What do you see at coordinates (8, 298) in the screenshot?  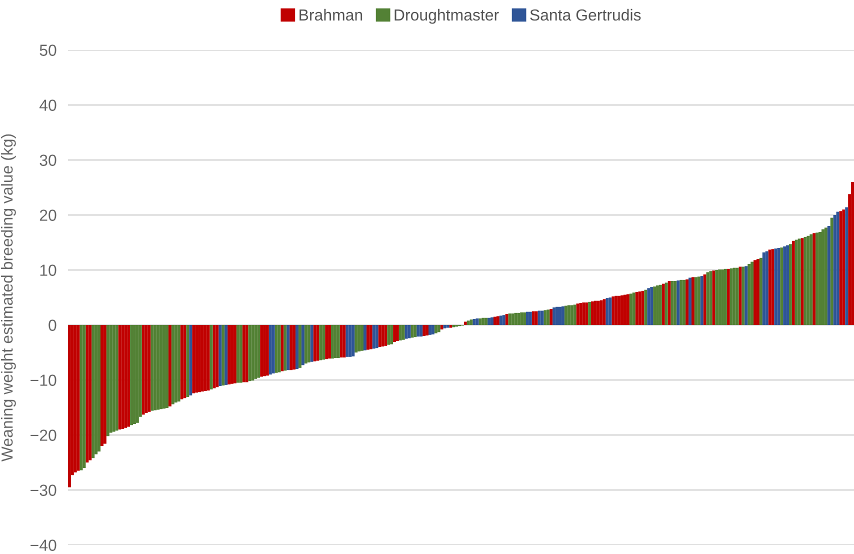 I see `y-axis-title: Weaning weight estimated breeding value (kg)` at bounding box center [8, 298].